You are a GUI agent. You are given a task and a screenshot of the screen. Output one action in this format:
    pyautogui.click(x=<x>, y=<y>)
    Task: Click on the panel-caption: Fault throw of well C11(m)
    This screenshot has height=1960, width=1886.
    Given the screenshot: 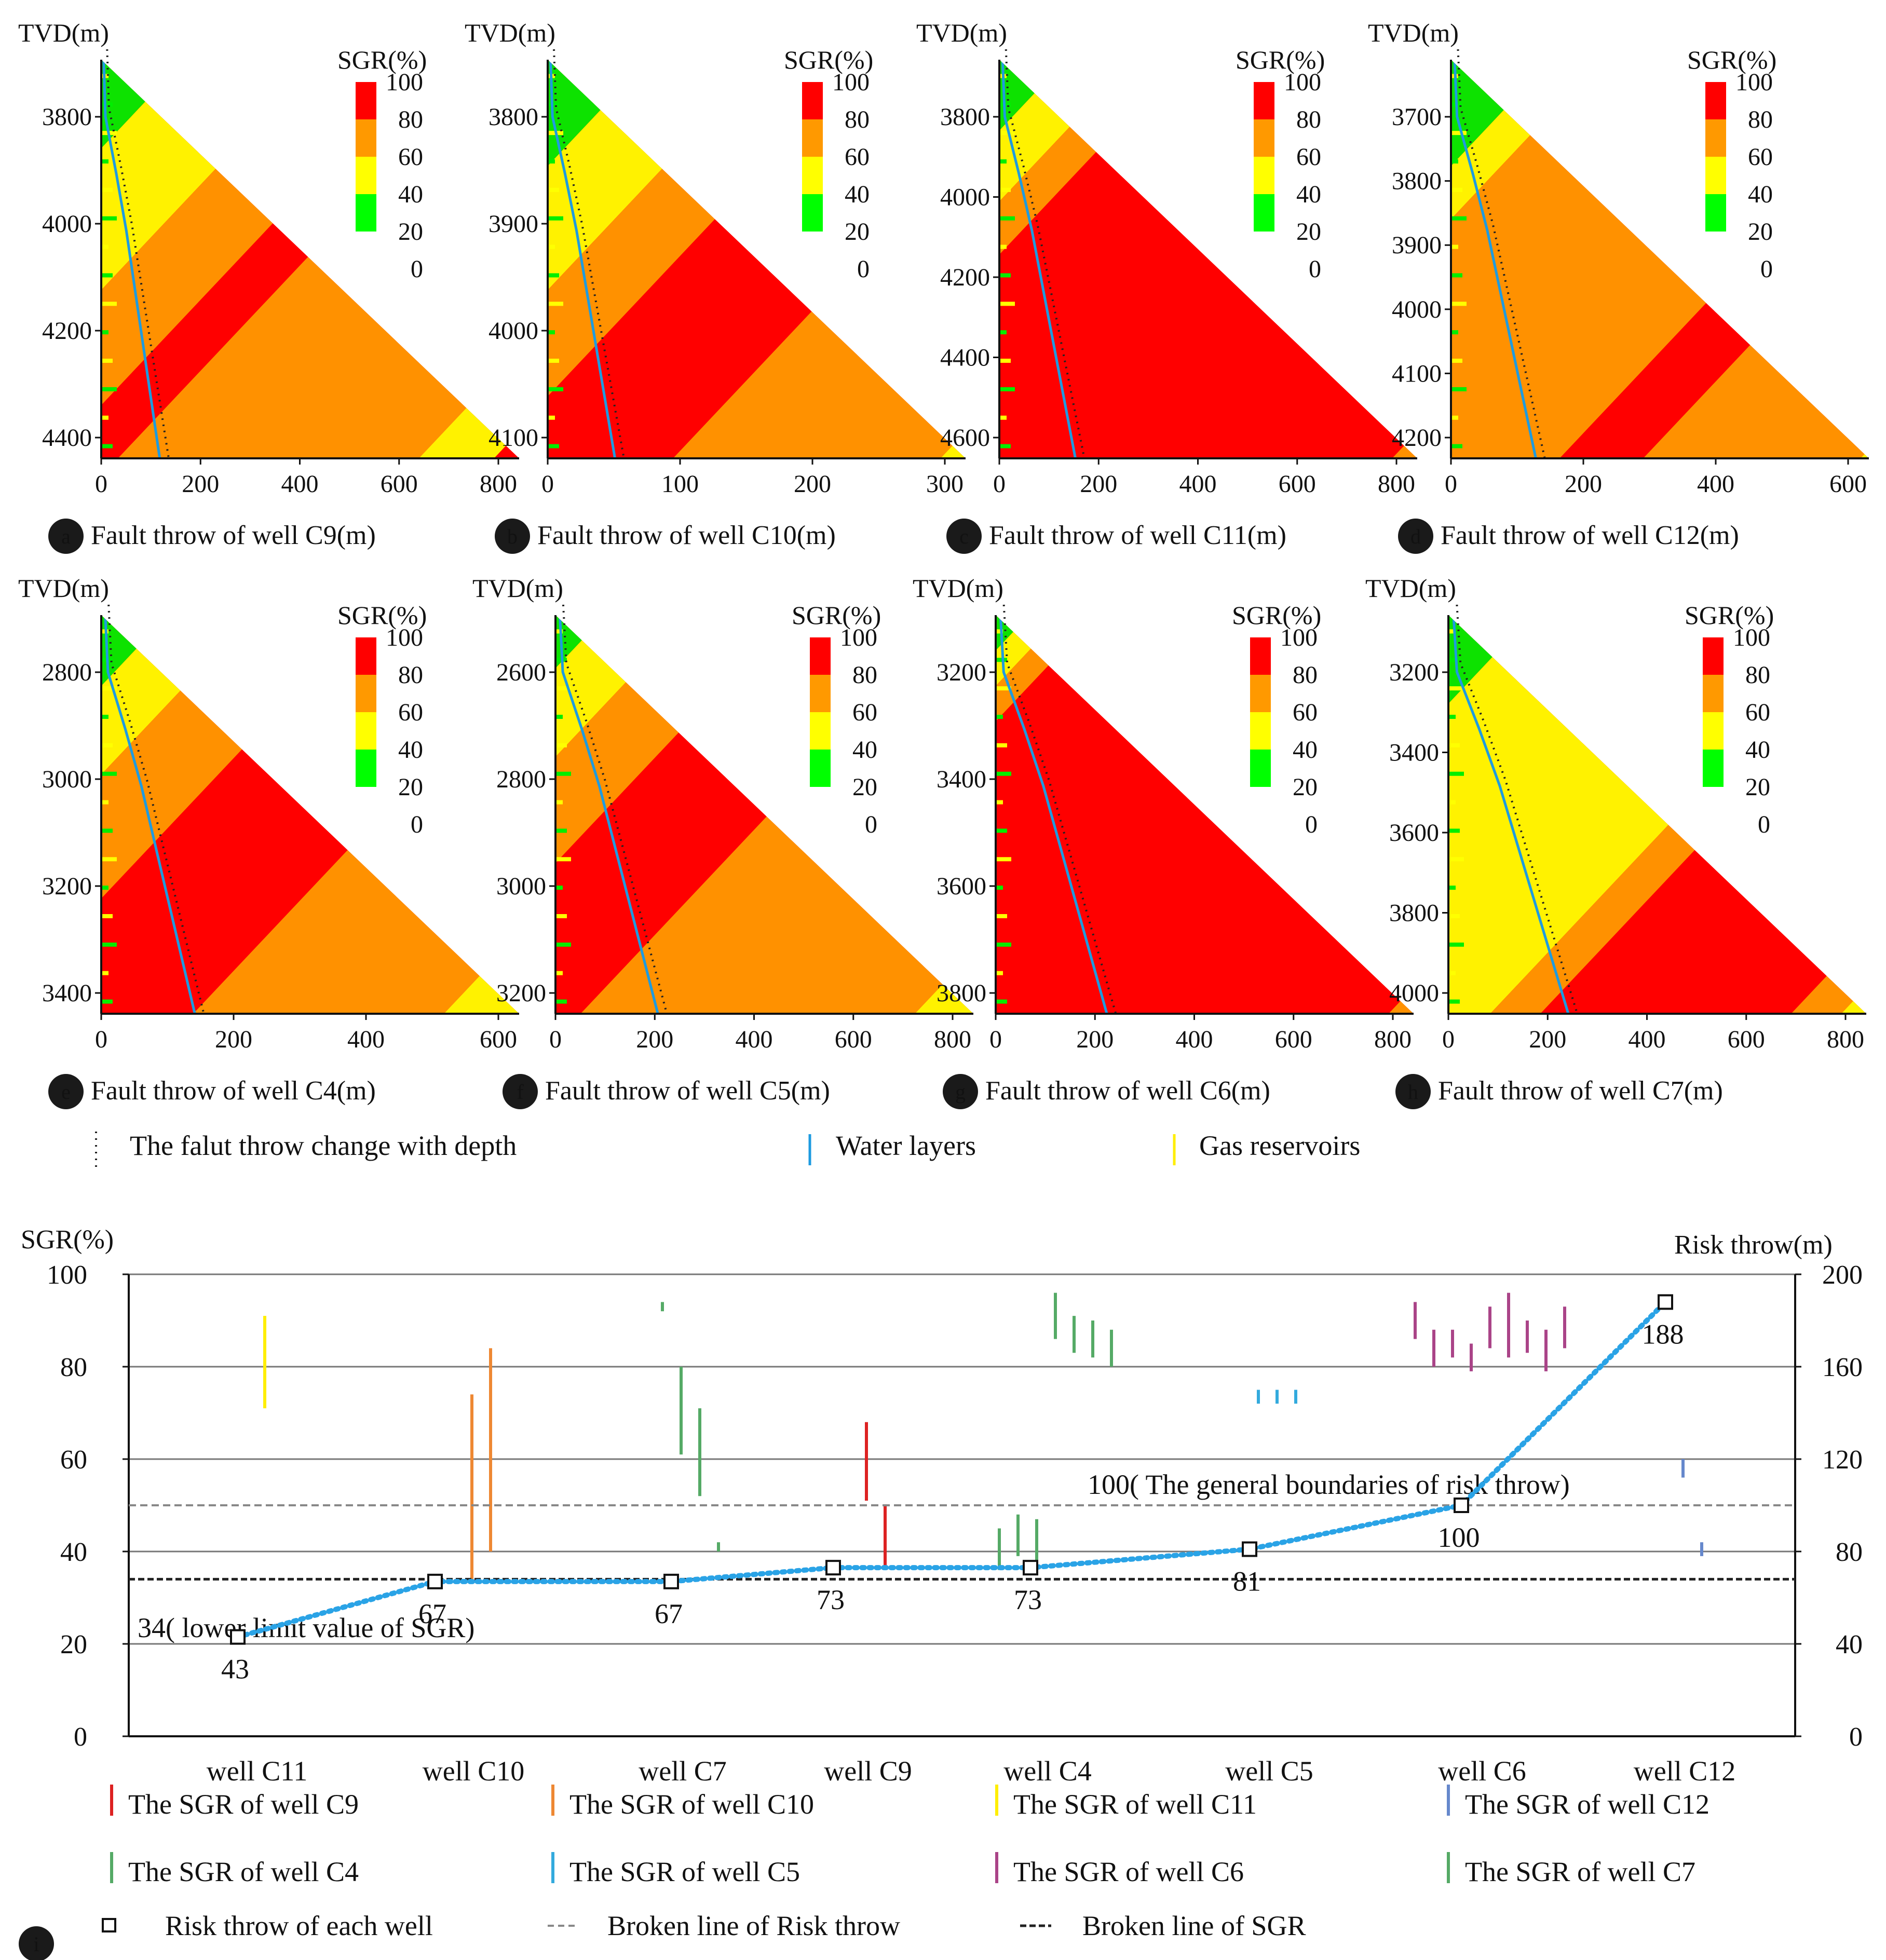 What is the action you would take?
    pyautogui.click(x=1137, y=535)
    